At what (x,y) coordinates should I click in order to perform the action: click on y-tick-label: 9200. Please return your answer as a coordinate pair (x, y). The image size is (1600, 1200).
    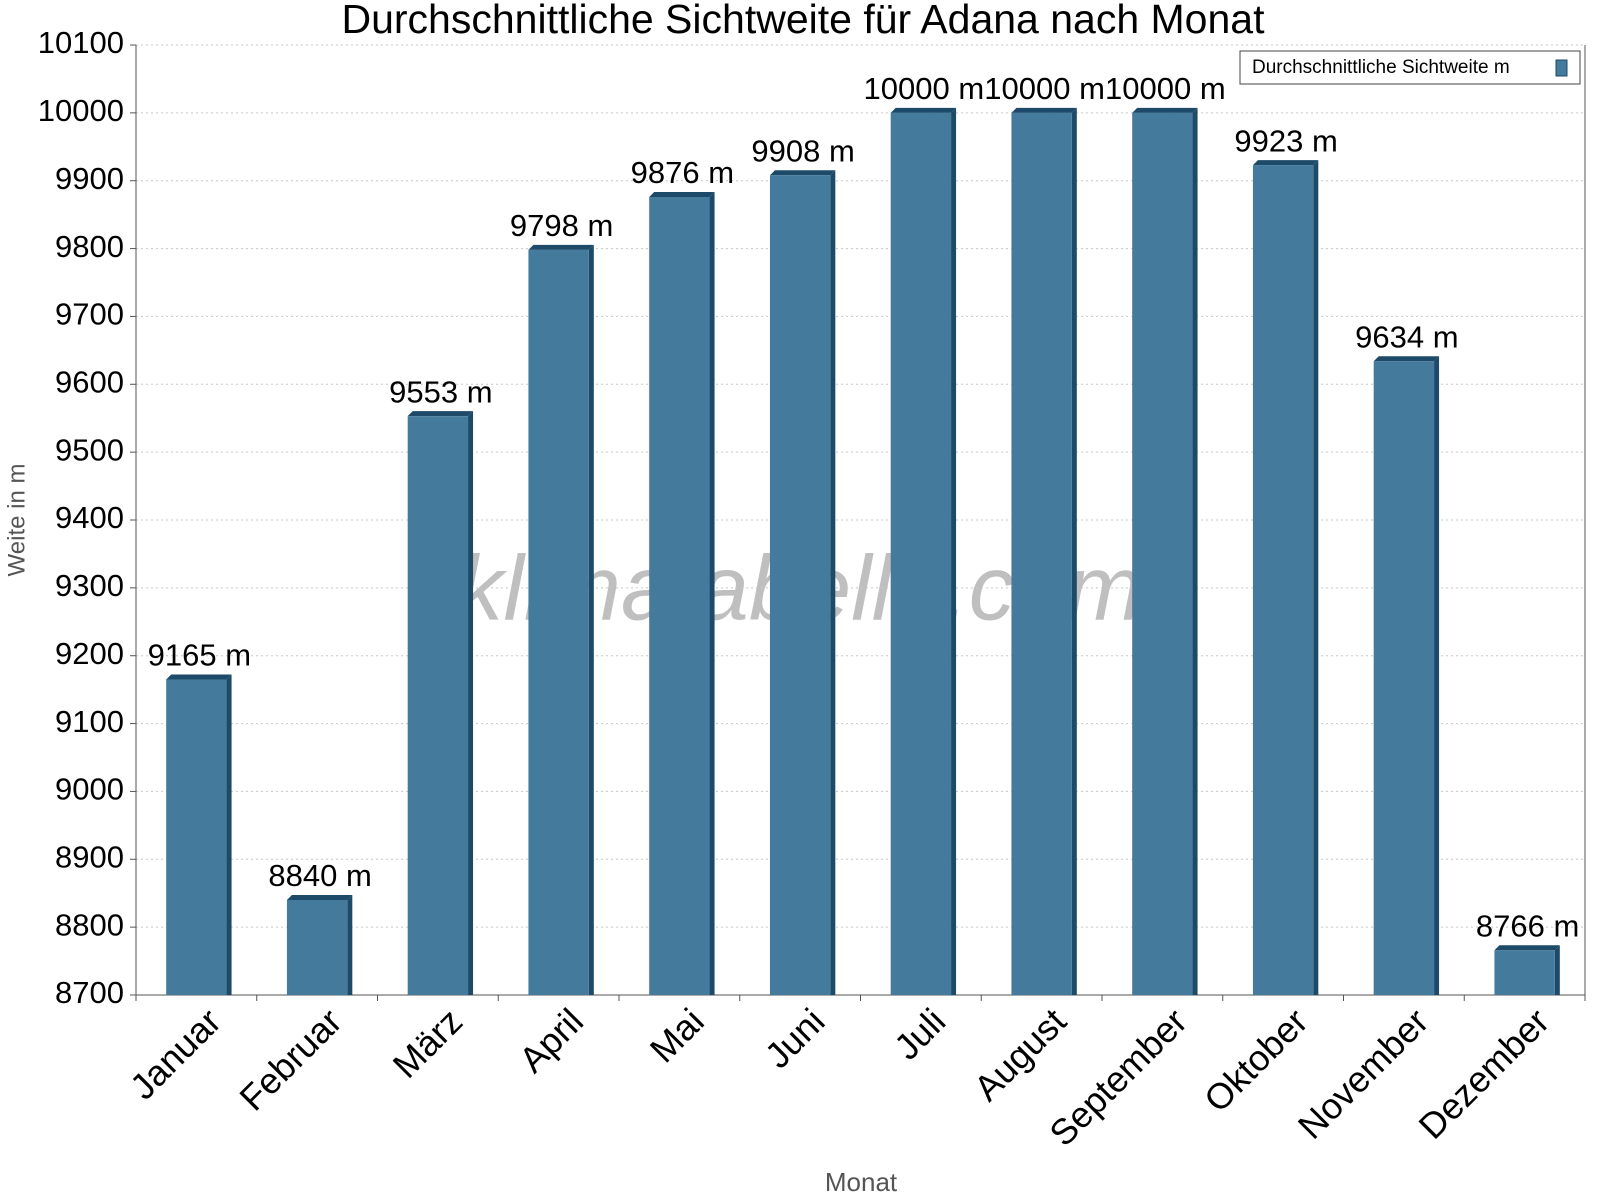
    Looking at the image, I should click on (89, 653).